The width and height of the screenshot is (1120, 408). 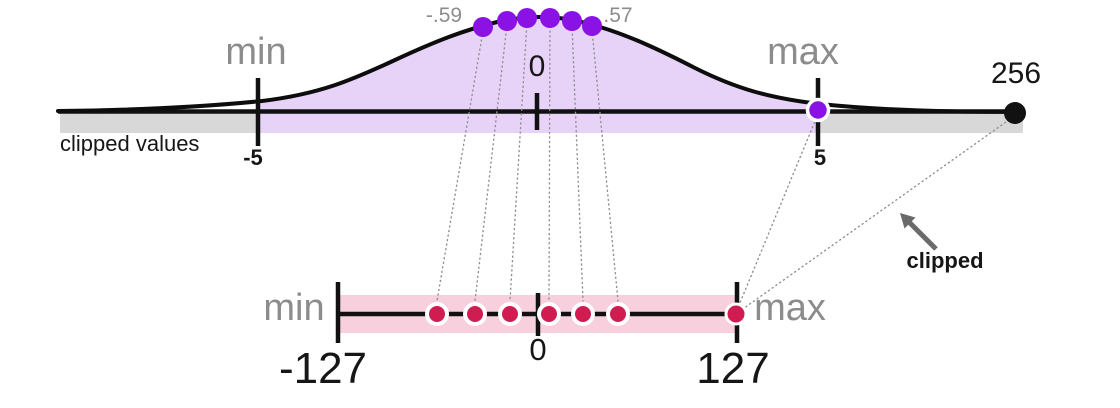 I want to click on int-max-dot, so click(x=736, y=314).